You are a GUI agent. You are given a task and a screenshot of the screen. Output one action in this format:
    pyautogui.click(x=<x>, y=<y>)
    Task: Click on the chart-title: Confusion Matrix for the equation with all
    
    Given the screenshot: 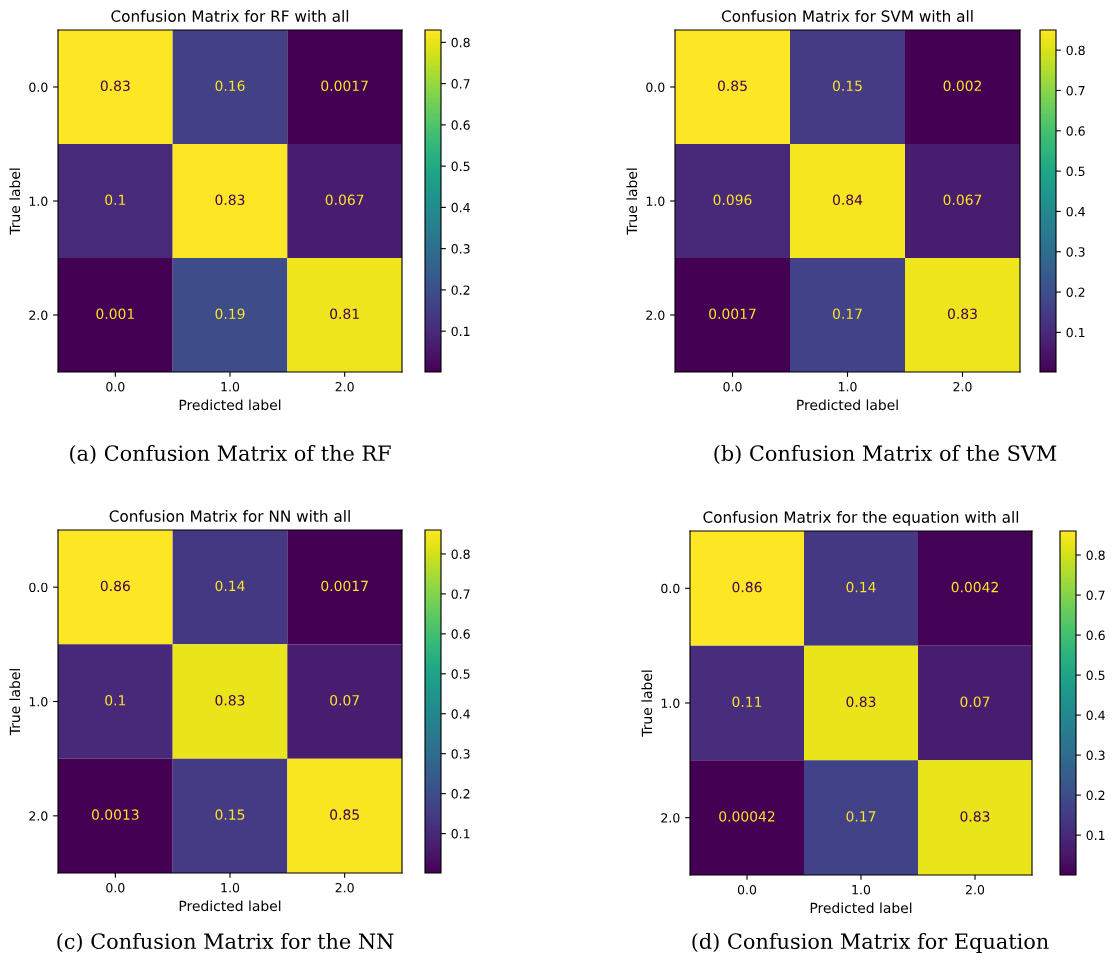 What is the action you would take?
    pyautogui.click(x=861, y=518)
    